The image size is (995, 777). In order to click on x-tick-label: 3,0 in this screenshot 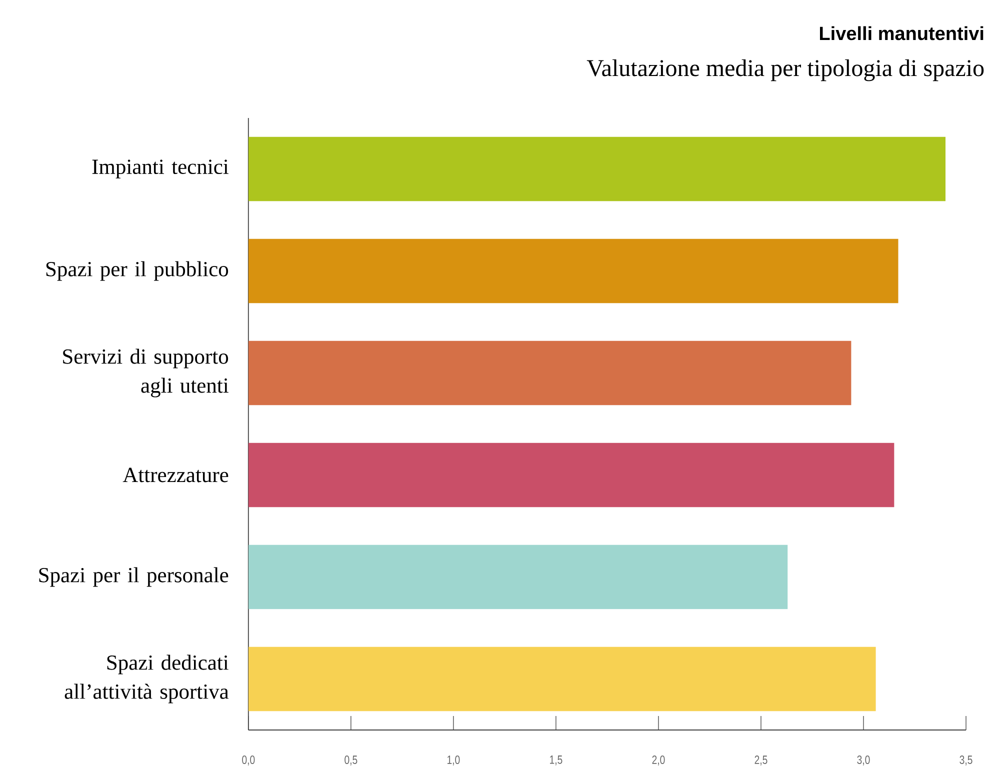, I will do `click(863, 761)`.